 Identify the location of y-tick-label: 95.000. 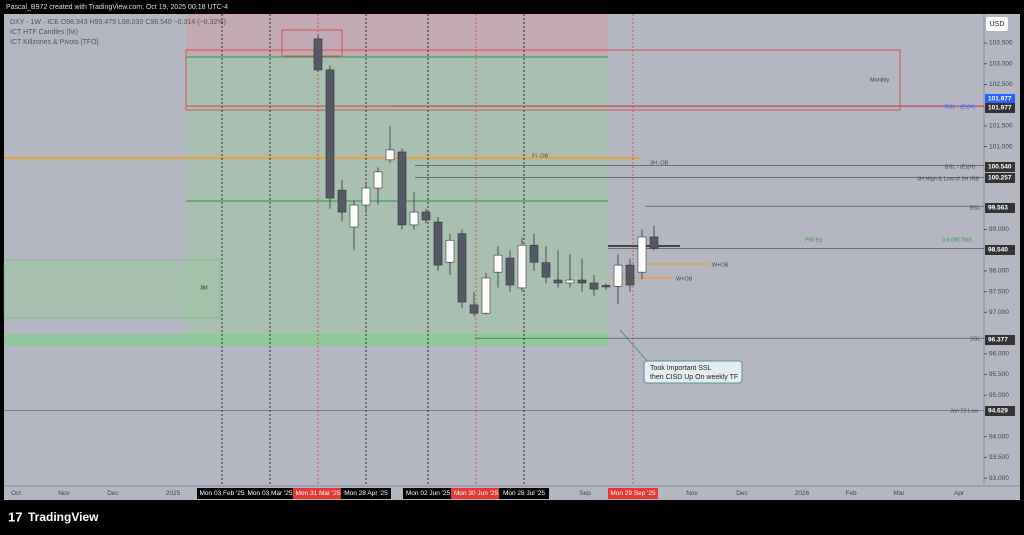
(999, 395).